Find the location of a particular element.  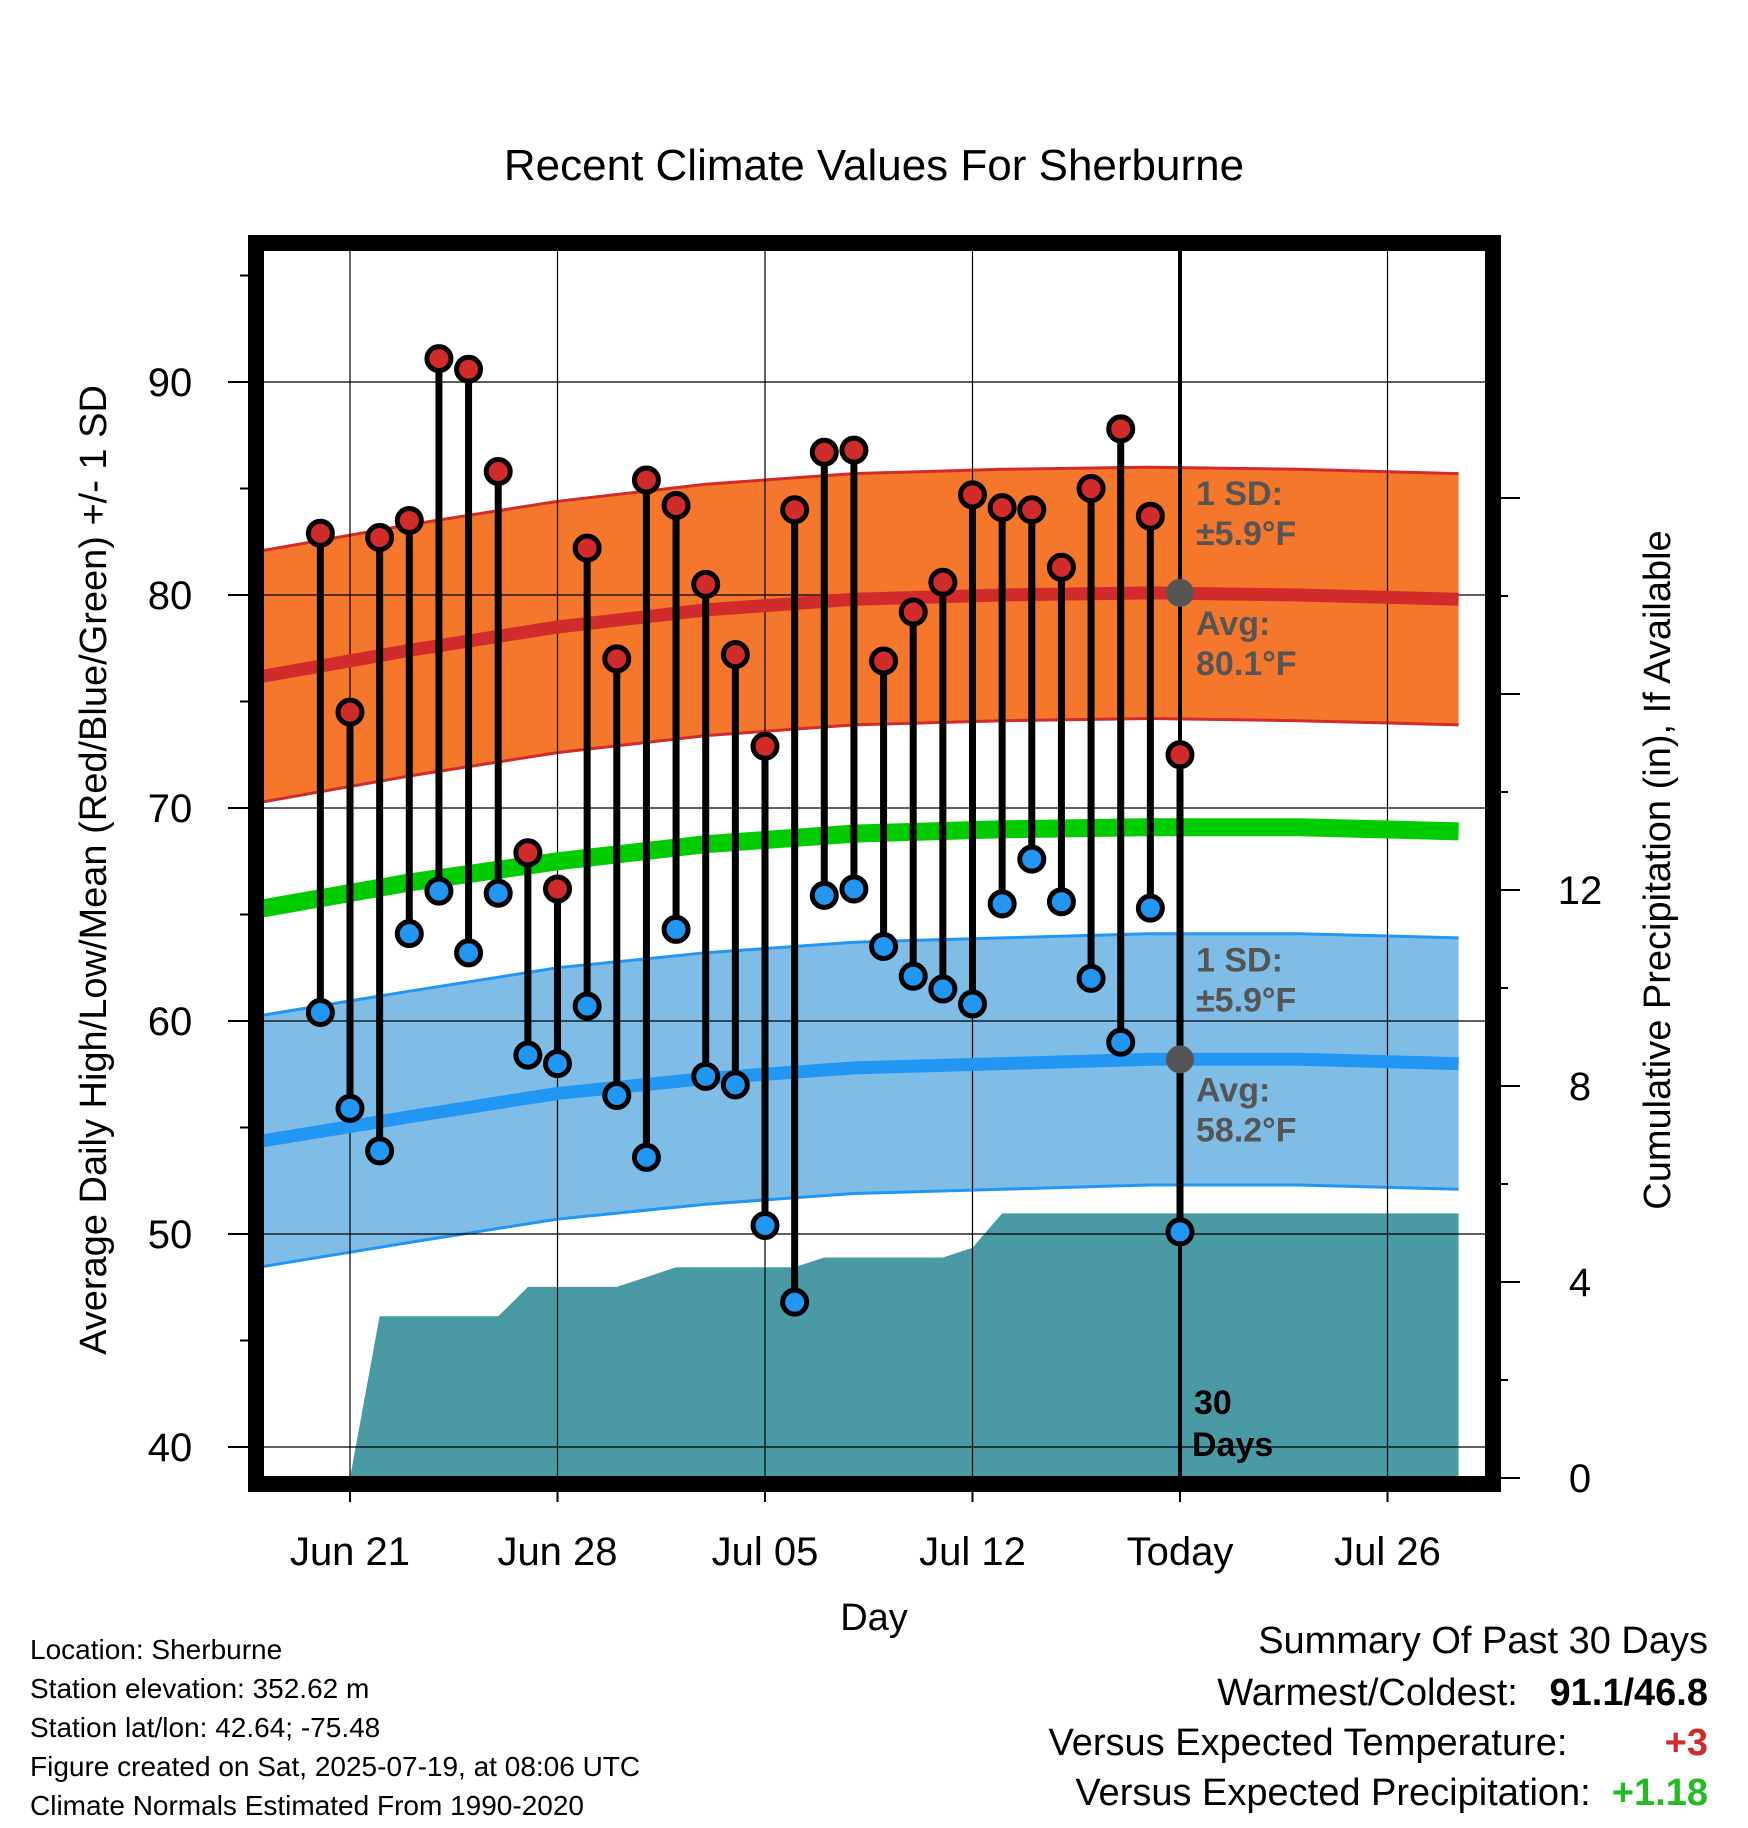

low-sd-band is located at coordinates (861, 1100).